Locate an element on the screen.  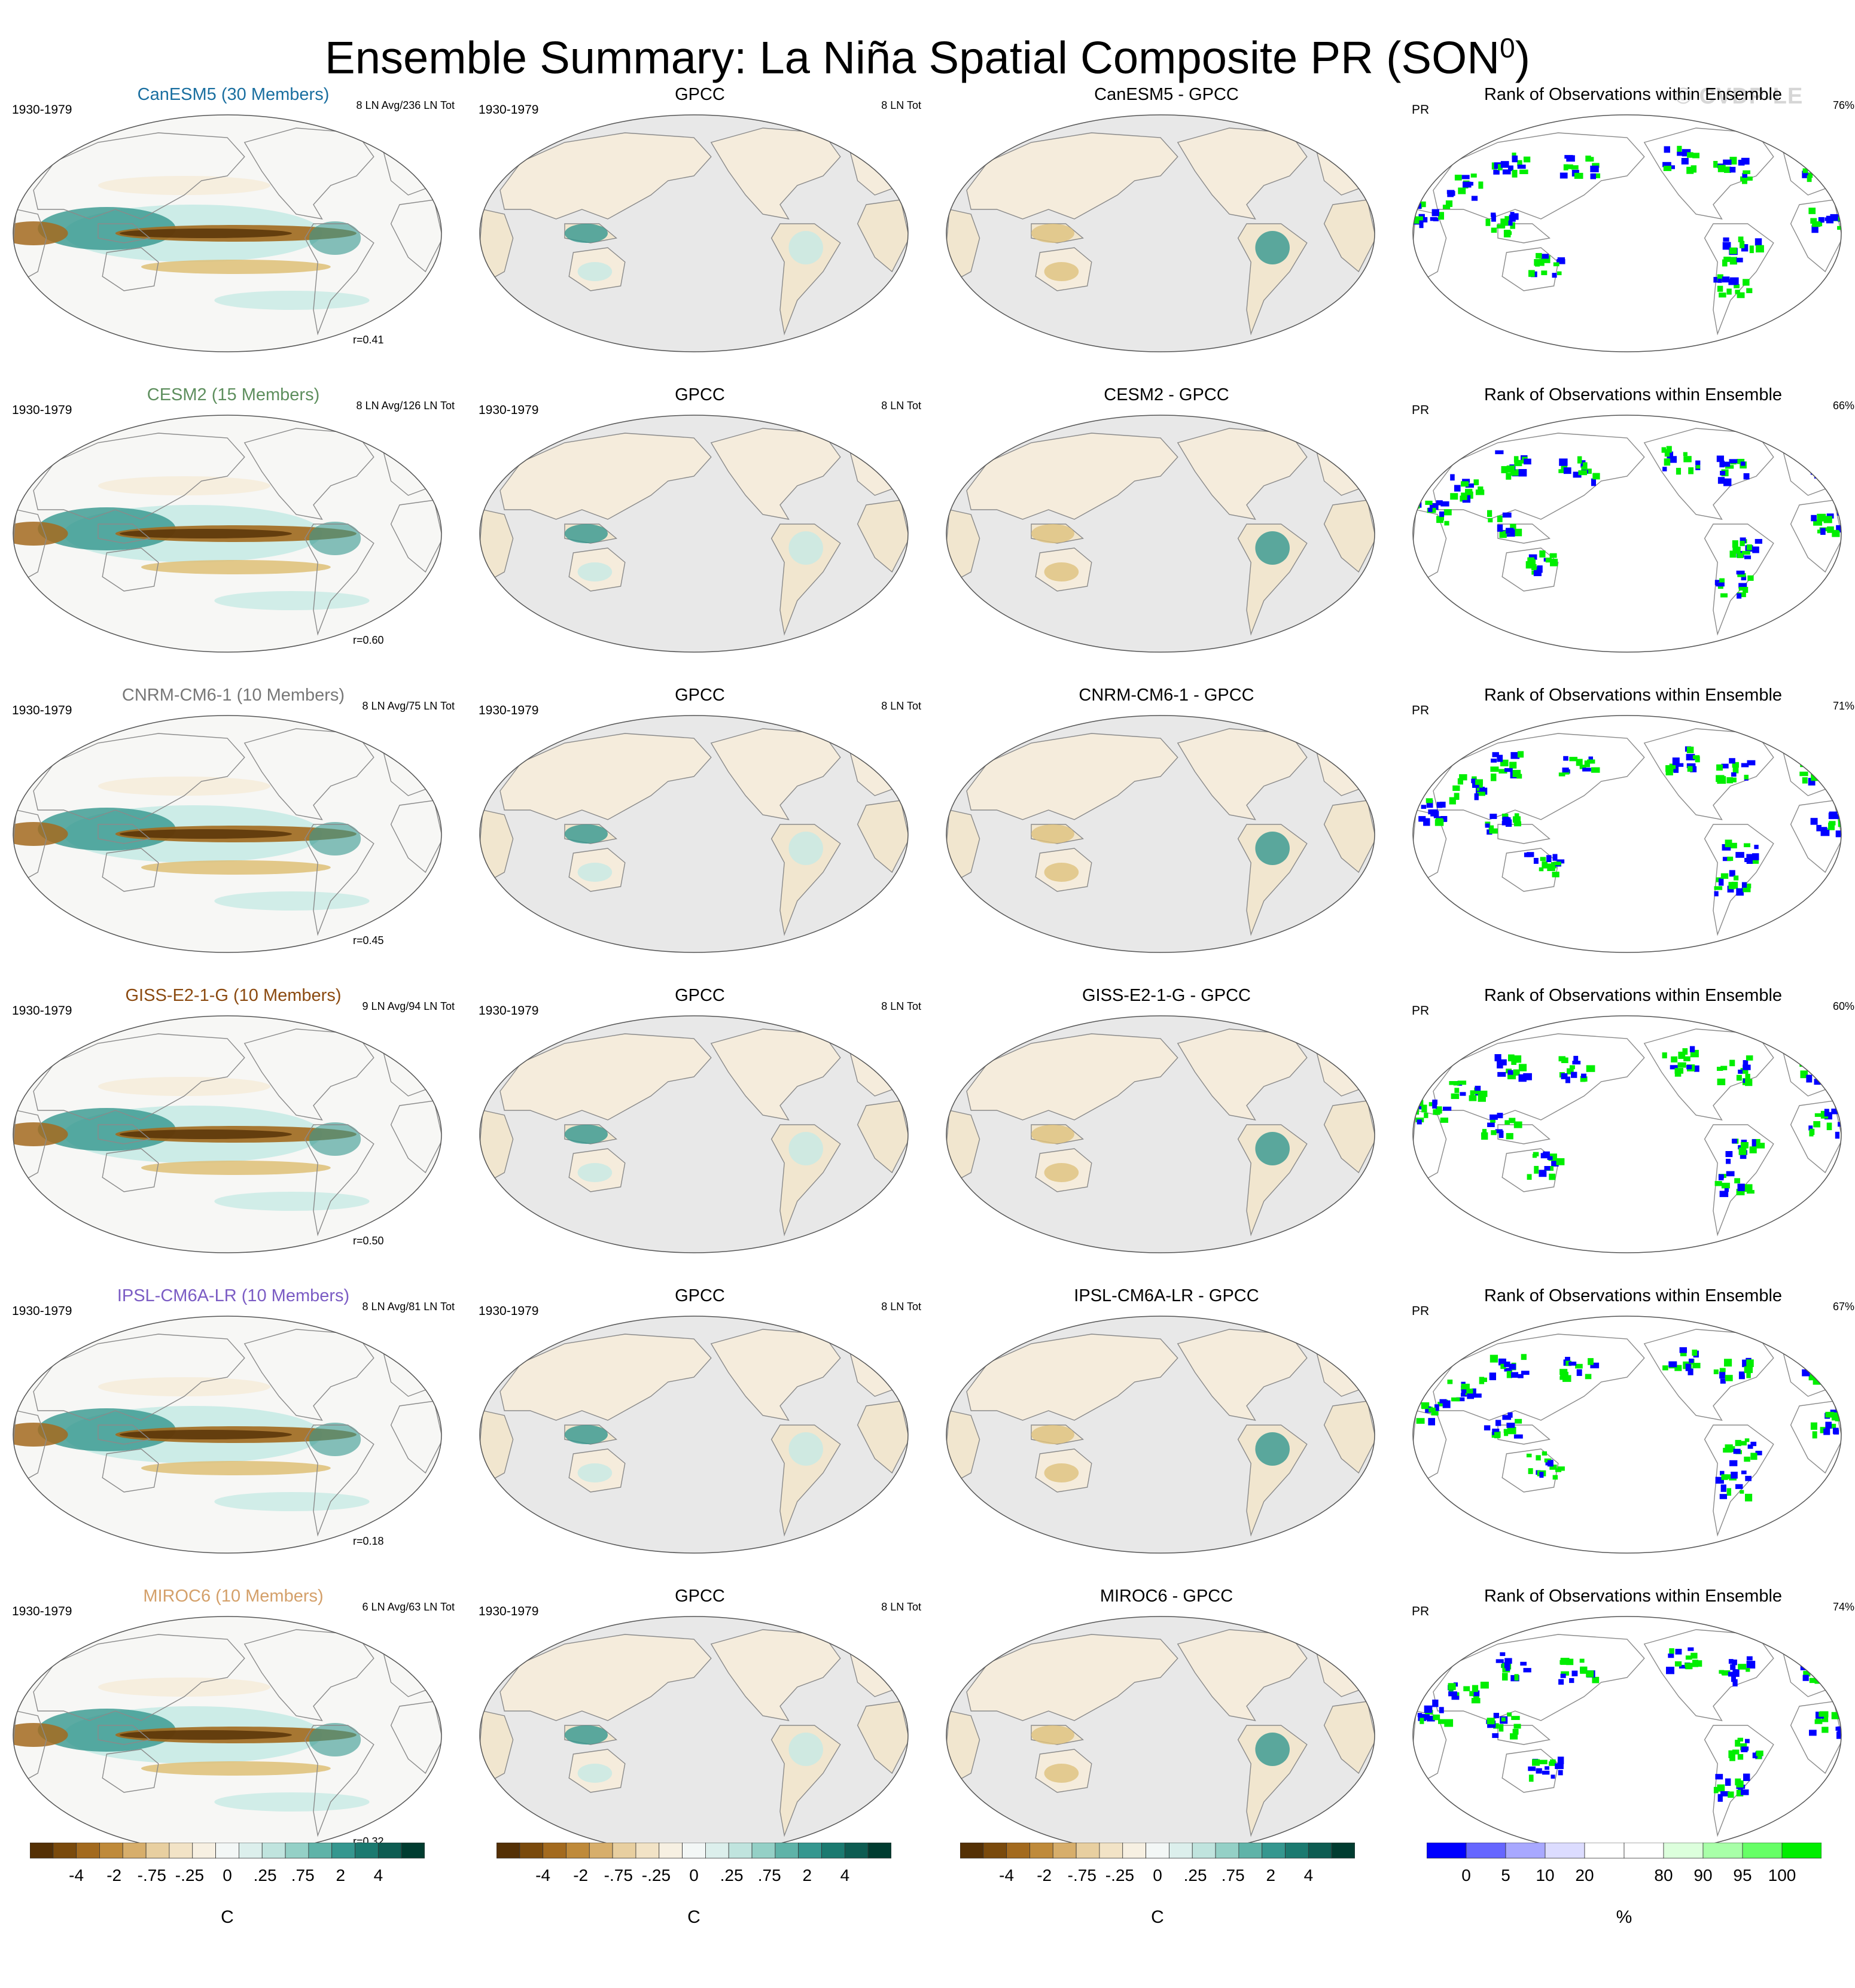
panel-title: CNRM-CM6-1 - GPCC is located at coordinates (1166, 695).